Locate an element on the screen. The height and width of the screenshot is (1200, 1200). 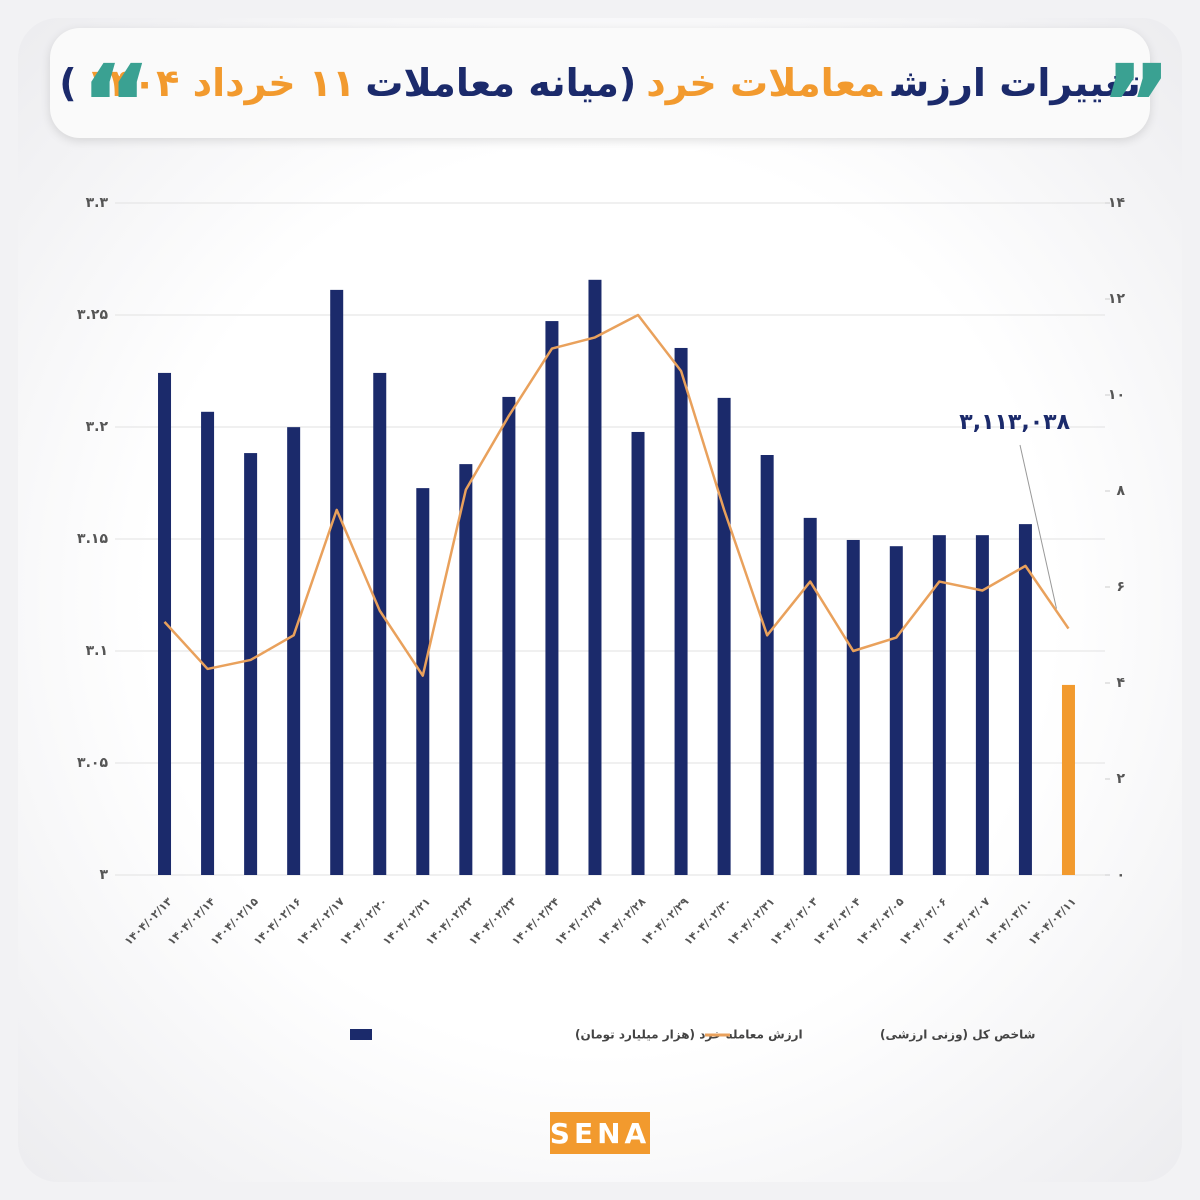
y2-tick-label: ۱۲ is located at coordinates (1117, 299).